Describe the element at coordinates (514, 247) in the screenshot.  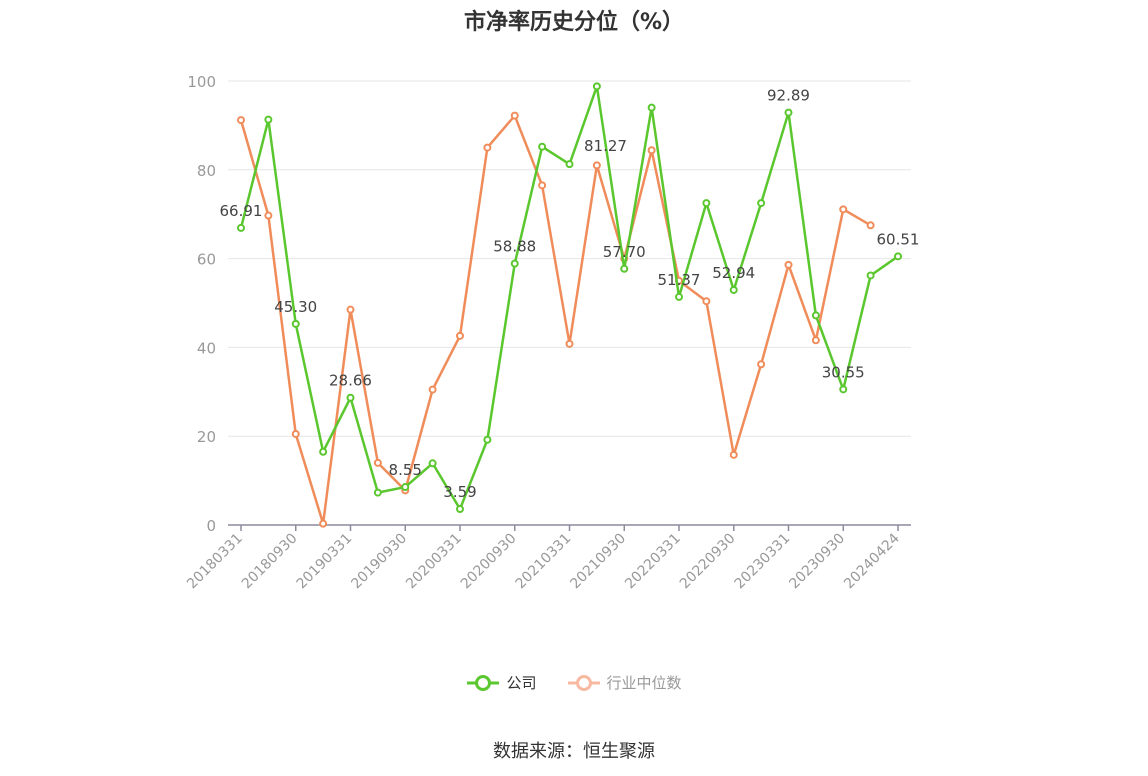
I see `data-label: 58.88` at that location.